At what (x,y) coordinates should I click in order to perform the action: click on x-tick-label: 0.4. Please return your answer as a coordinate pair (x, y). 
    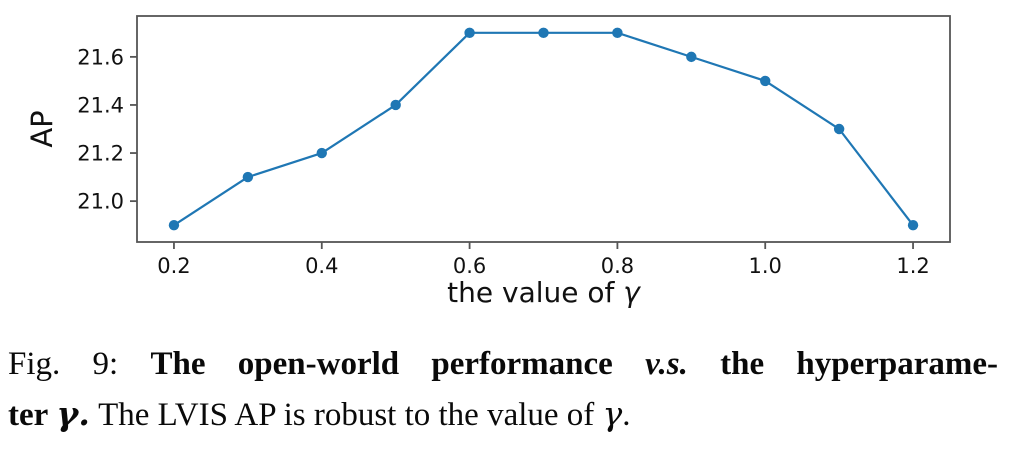
    Looking at the image, I should click on (321, 266).